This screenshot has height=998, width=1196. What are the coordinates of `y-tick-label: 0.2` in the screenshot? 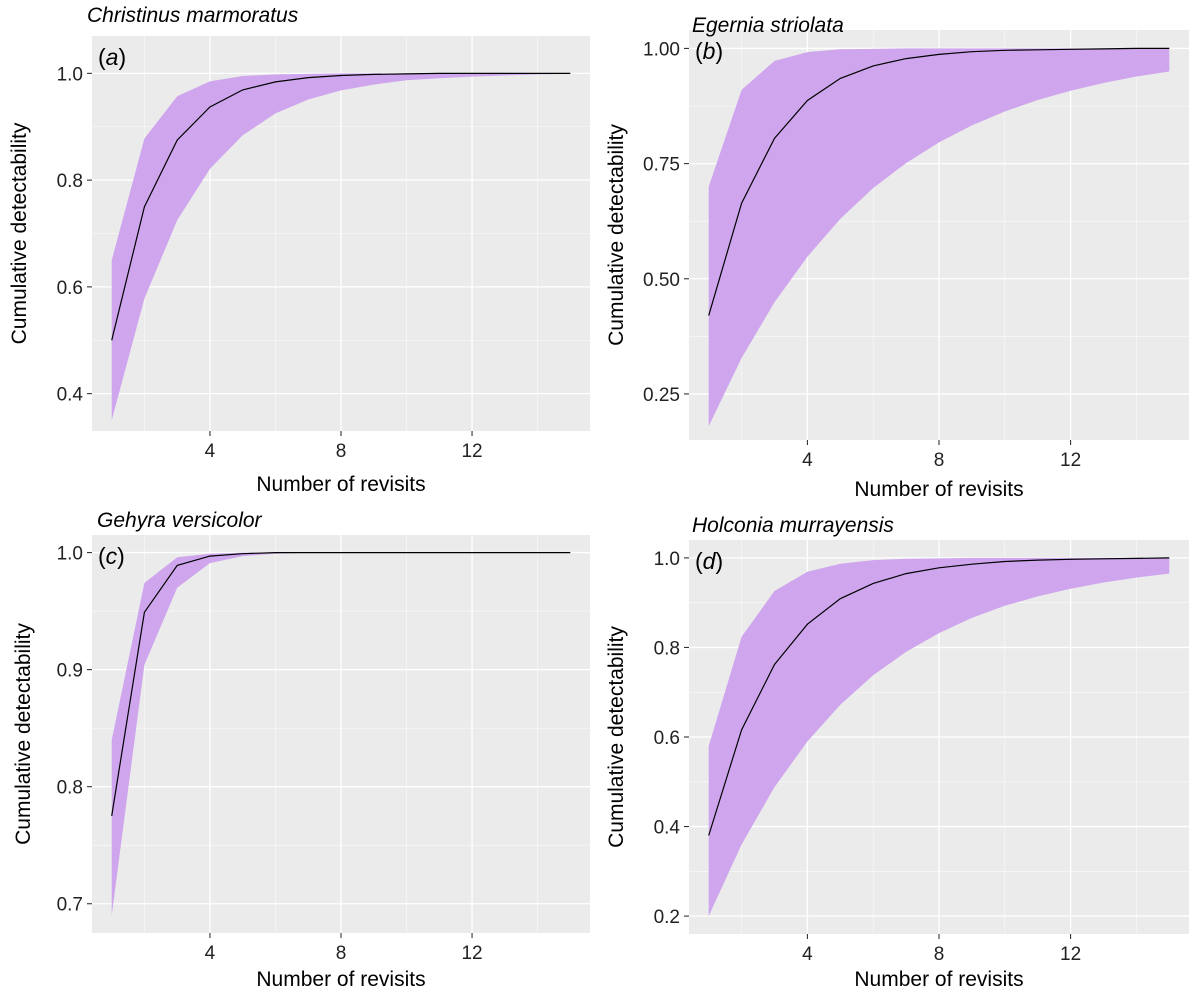 It's located at (667, 917).